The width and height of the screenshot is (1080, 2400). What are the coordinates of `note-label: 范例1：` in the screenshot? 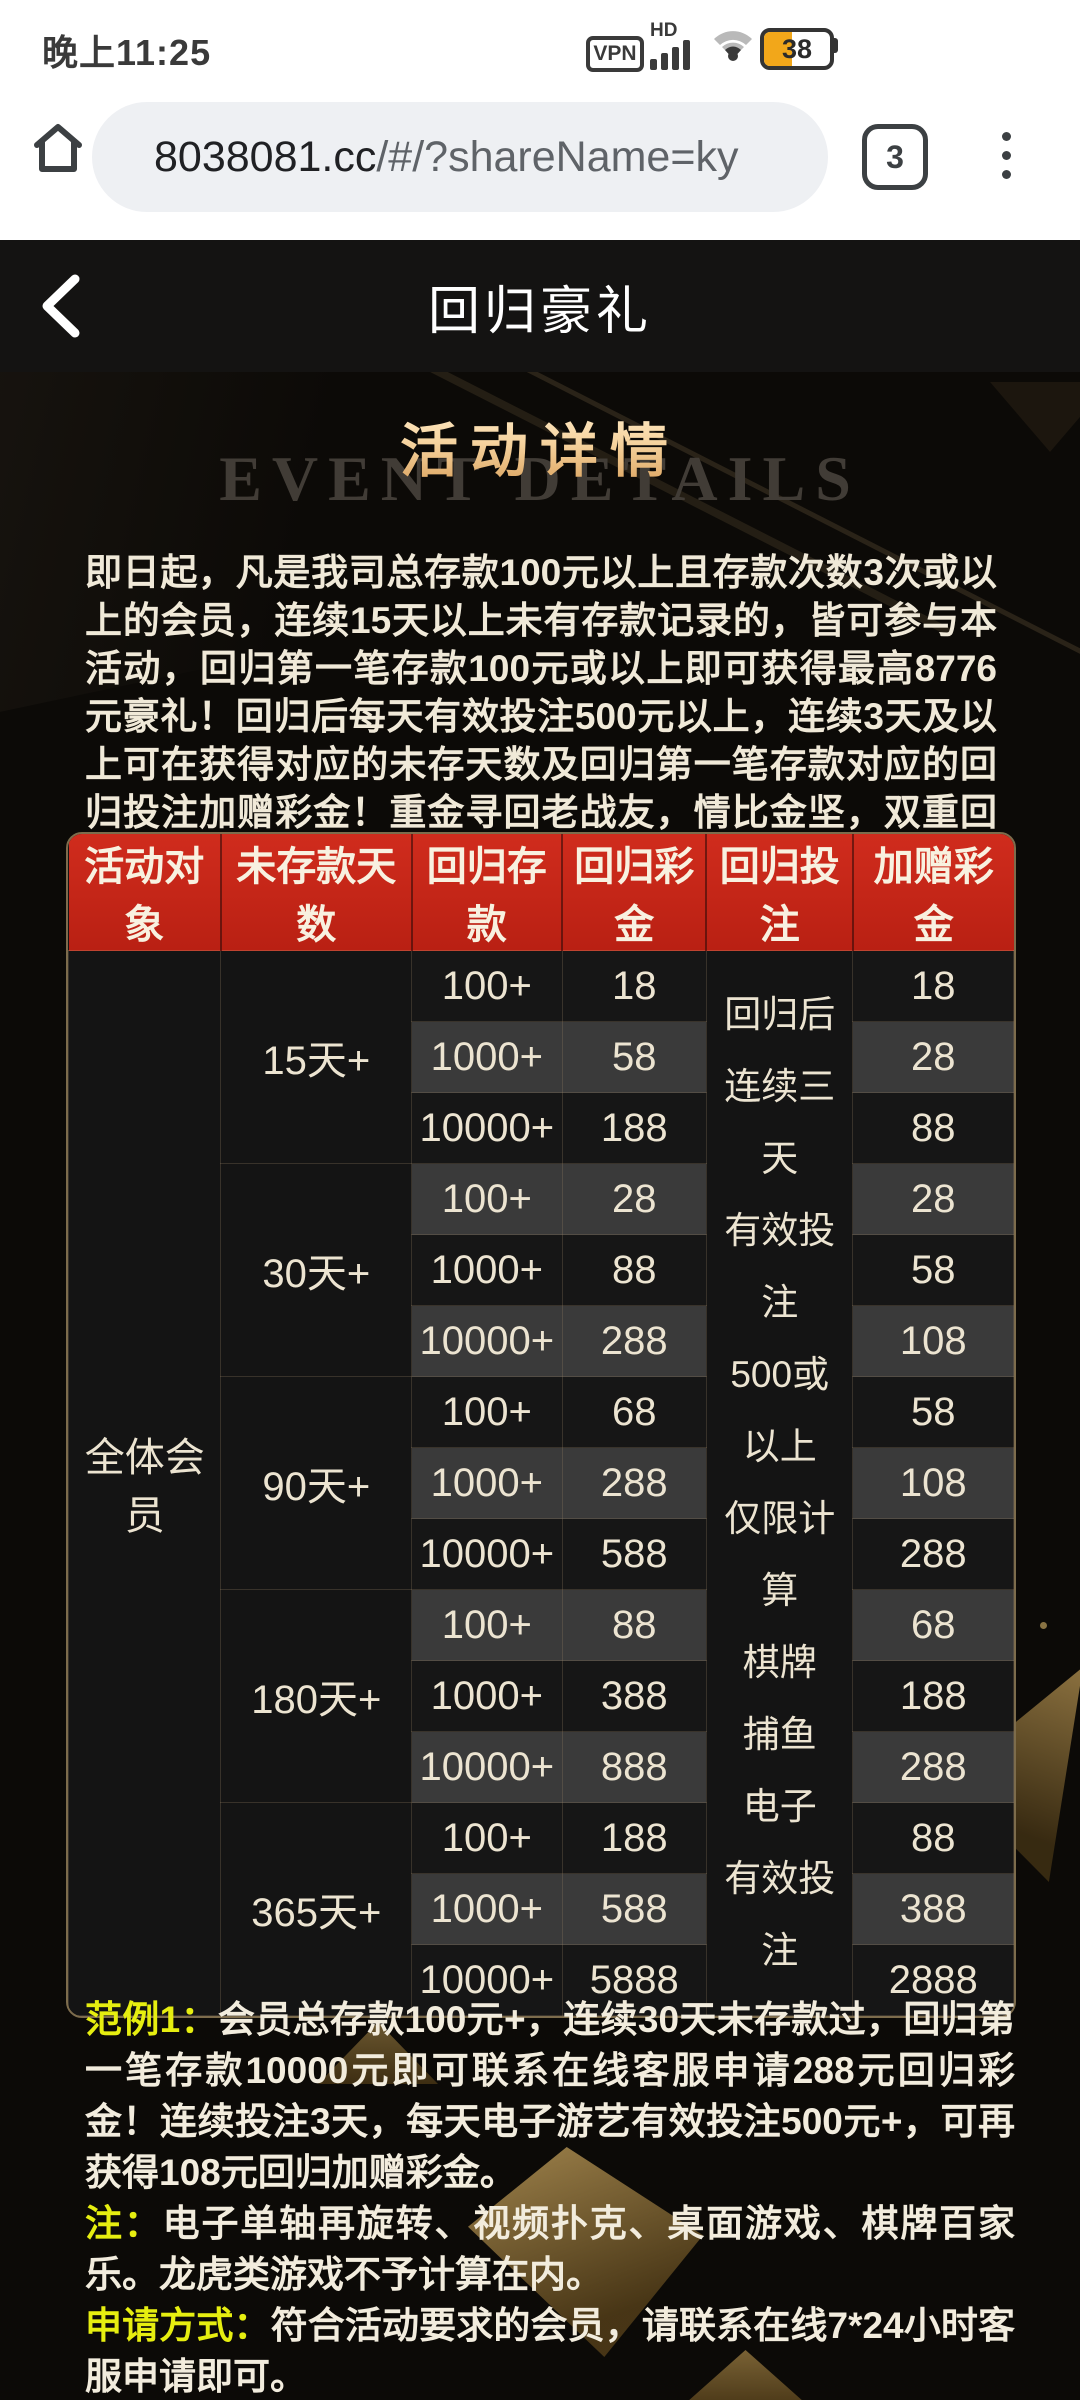 It's located at (151, 2019).